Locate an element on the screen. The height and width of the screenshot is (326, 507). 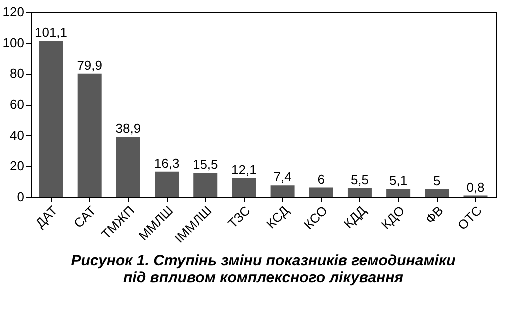
x-tick-label: САТ is located at coordinates (85, 217).